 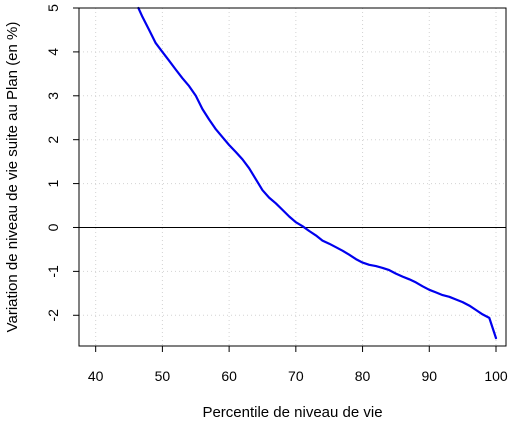 What do you see at coordinates (53, 183) in the screenshot?
I see `y-tick-label-3: 1` at bounding box center [53, 183].